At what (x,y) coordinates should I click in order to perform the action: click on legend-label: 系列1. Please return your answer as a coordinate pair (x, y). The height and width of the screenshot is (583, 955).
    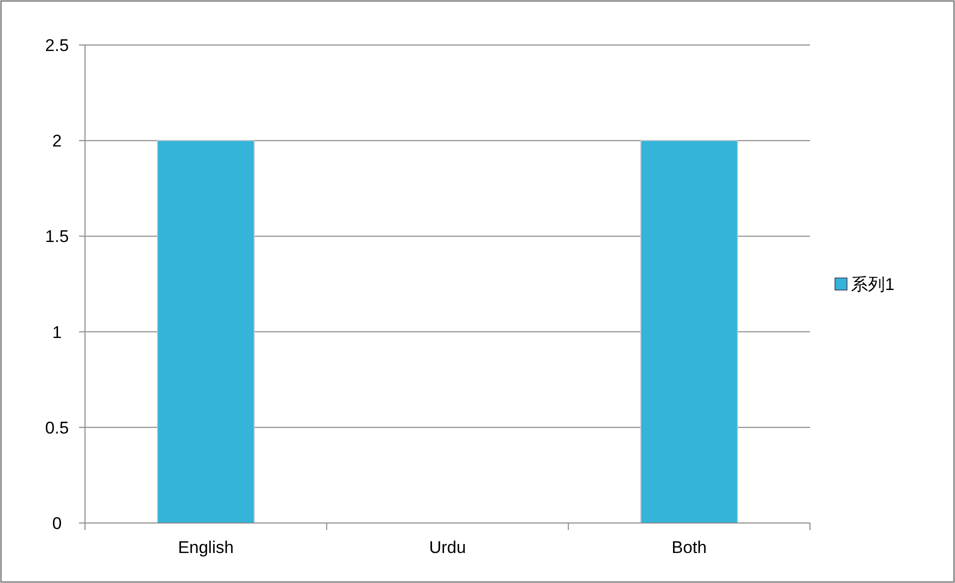
    Looking at the image, I should click on (872, 284).